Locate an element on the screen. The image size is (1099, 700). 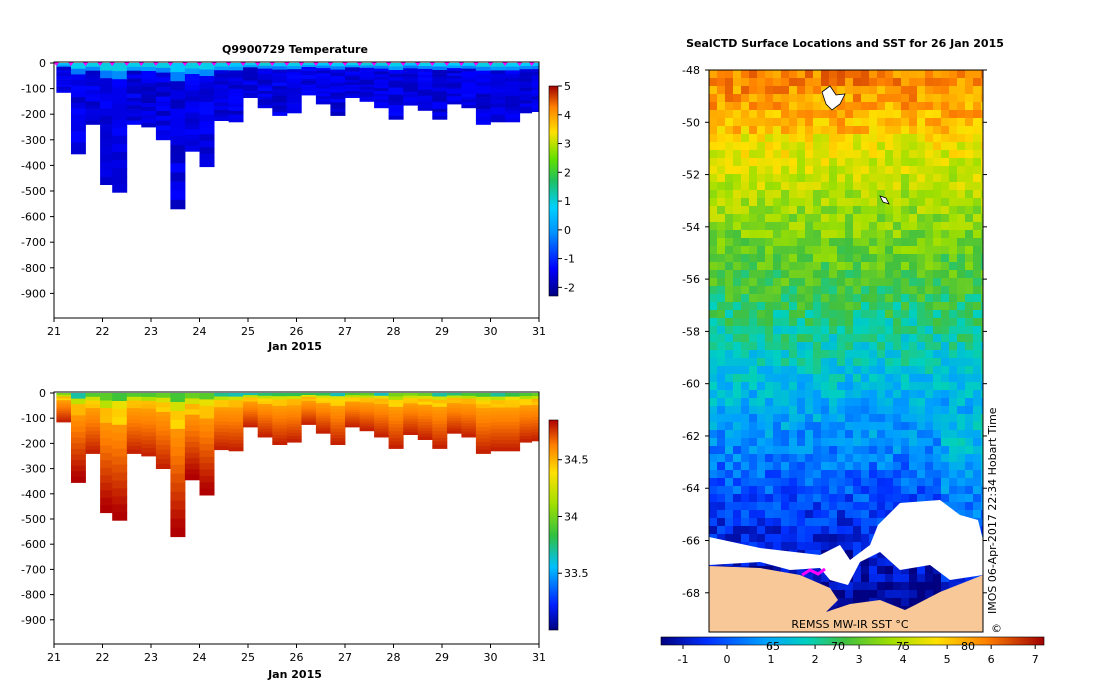
antarctic-land is located at coordinates (846, 599).